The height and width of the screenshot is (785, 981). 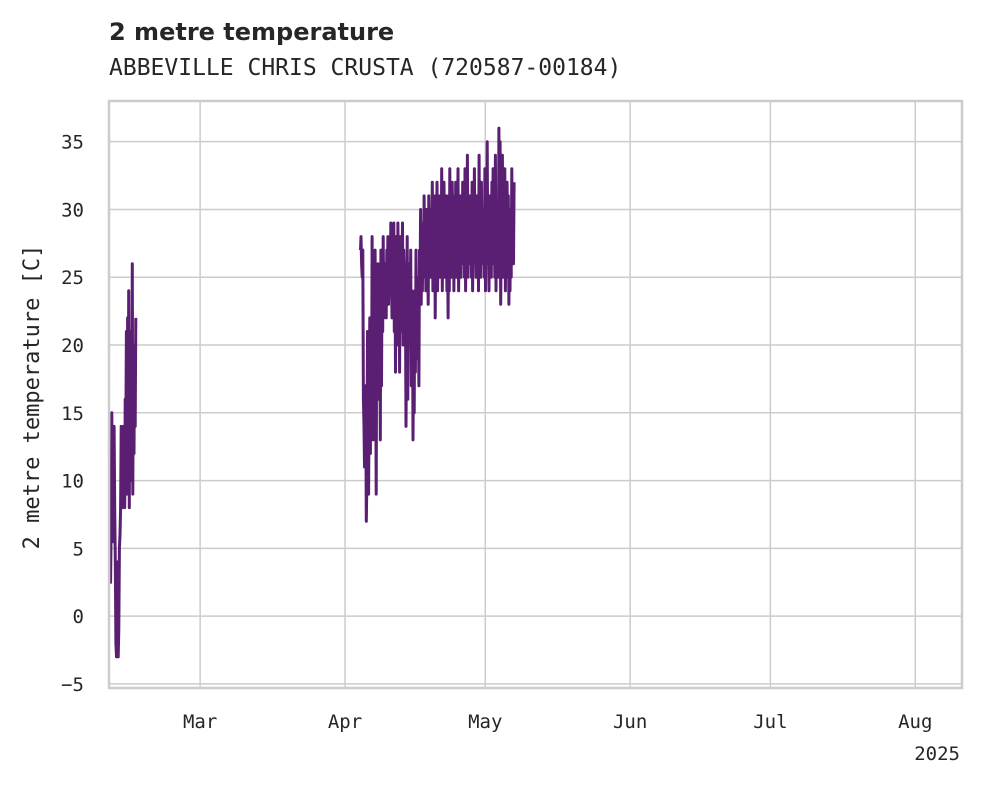 What do you see at coordinates (72, 143) in the screenshot?
I see `y-tick-label: 35` at bounding box center [72, 143].